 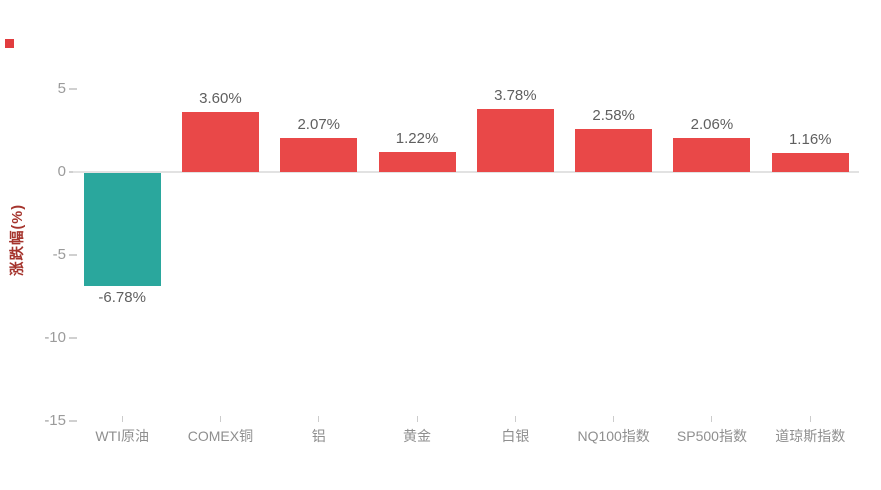 What do you see at coordinates (810, 436) in the screenshot?
I see `x-category-label: 道琼斯指数` at bounding box center [810, 436].